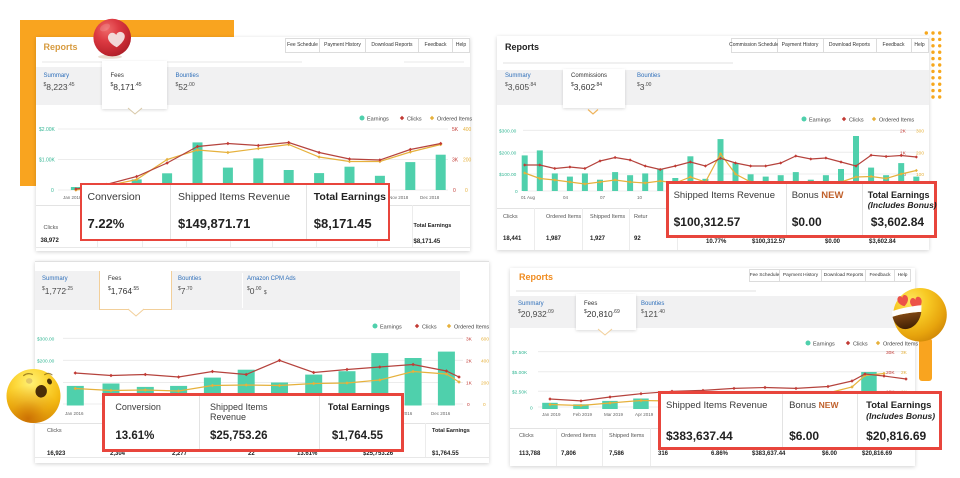  Describe the element at coordinates (430, 197) in the screenshot. I see `svg-text: Dec 2018` at that location.